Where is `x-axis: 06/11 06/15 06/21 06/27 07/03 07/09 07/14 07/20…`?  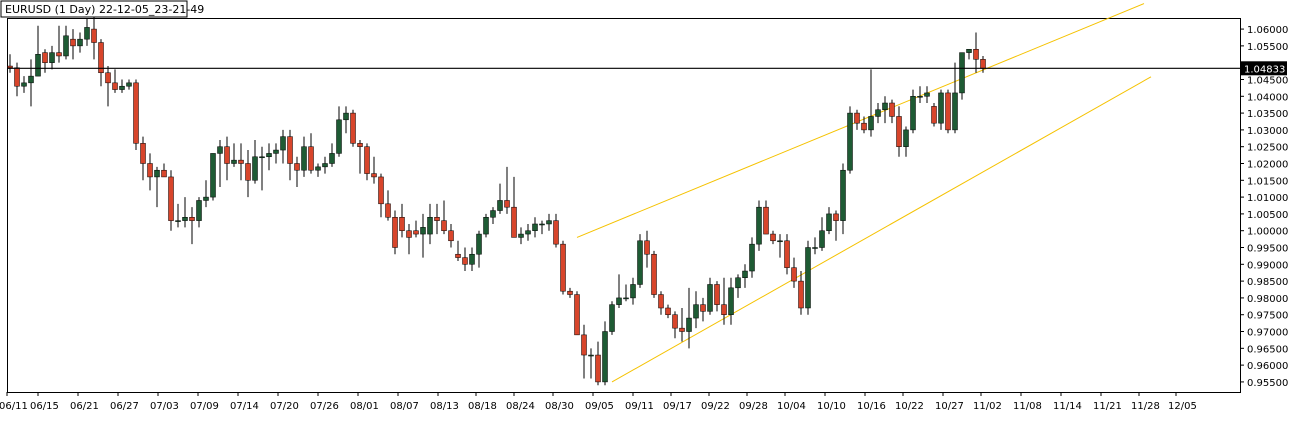
x-axis: 06/11 06/15 06/21 06/27 07/03 07/09 07/14 07/20… is located at coordinates (598, 402).